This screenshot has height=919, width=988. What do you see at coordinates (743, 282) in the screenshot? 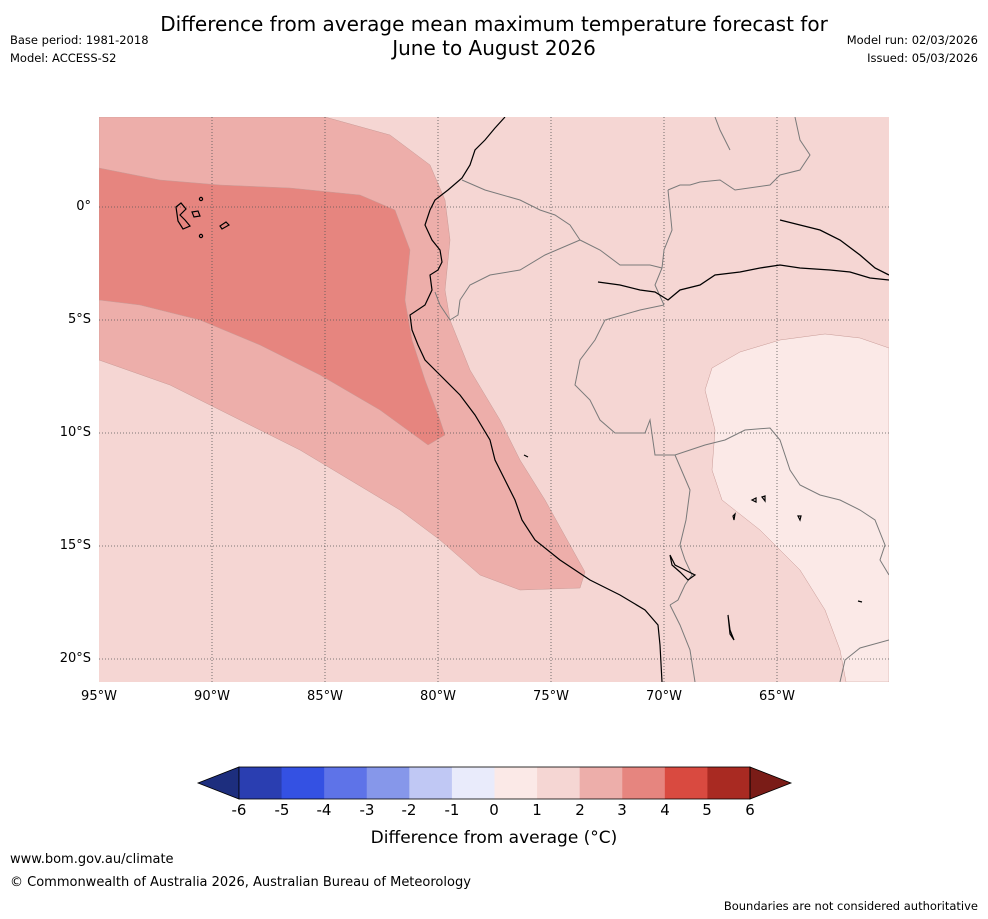
I see `amazon-river` at bounding box center [743, 282].